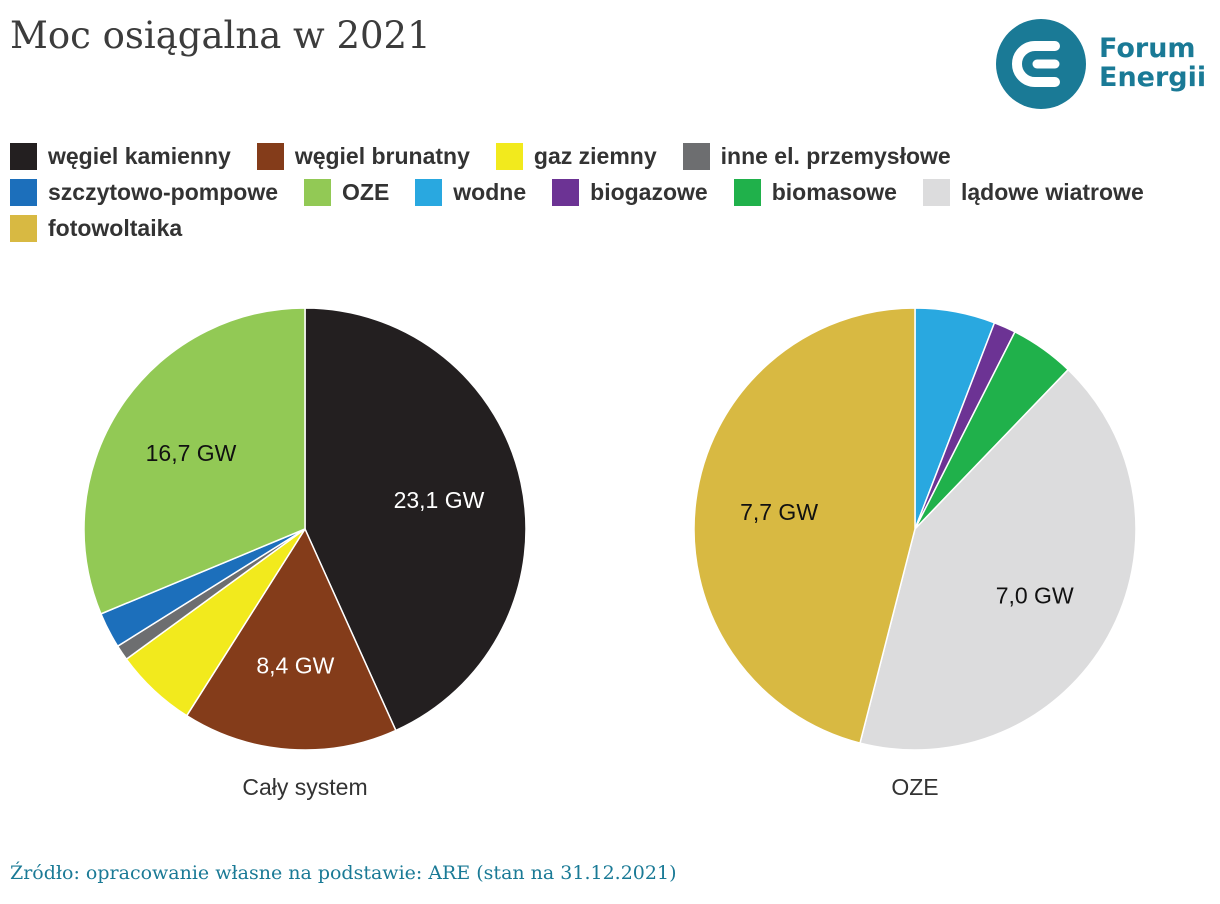  Describe the element at coordinates (382, 156) in the screenshot. I see `legend-label: węgiel brunatny` at that location.